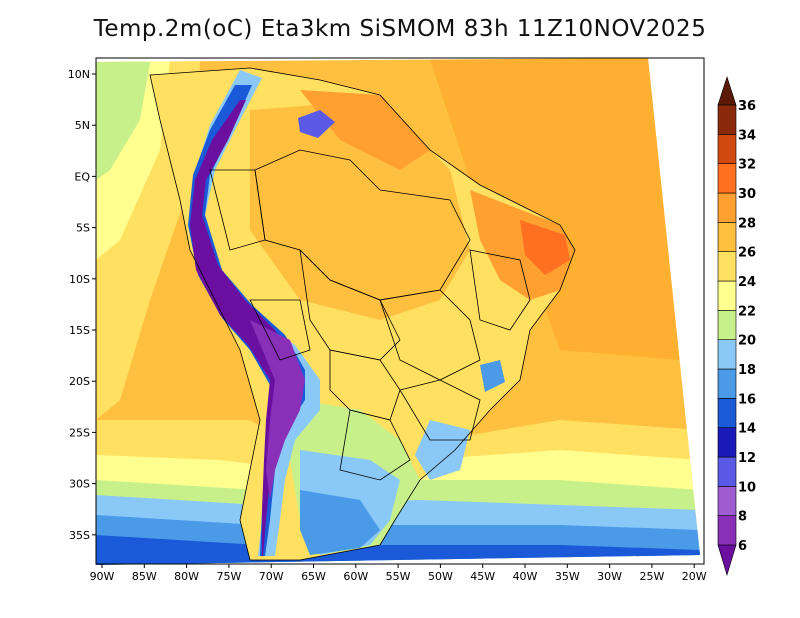  Describe the element at coordinates (747, 429) in the screenshot. I see `colorbar-label: 14` at that location.